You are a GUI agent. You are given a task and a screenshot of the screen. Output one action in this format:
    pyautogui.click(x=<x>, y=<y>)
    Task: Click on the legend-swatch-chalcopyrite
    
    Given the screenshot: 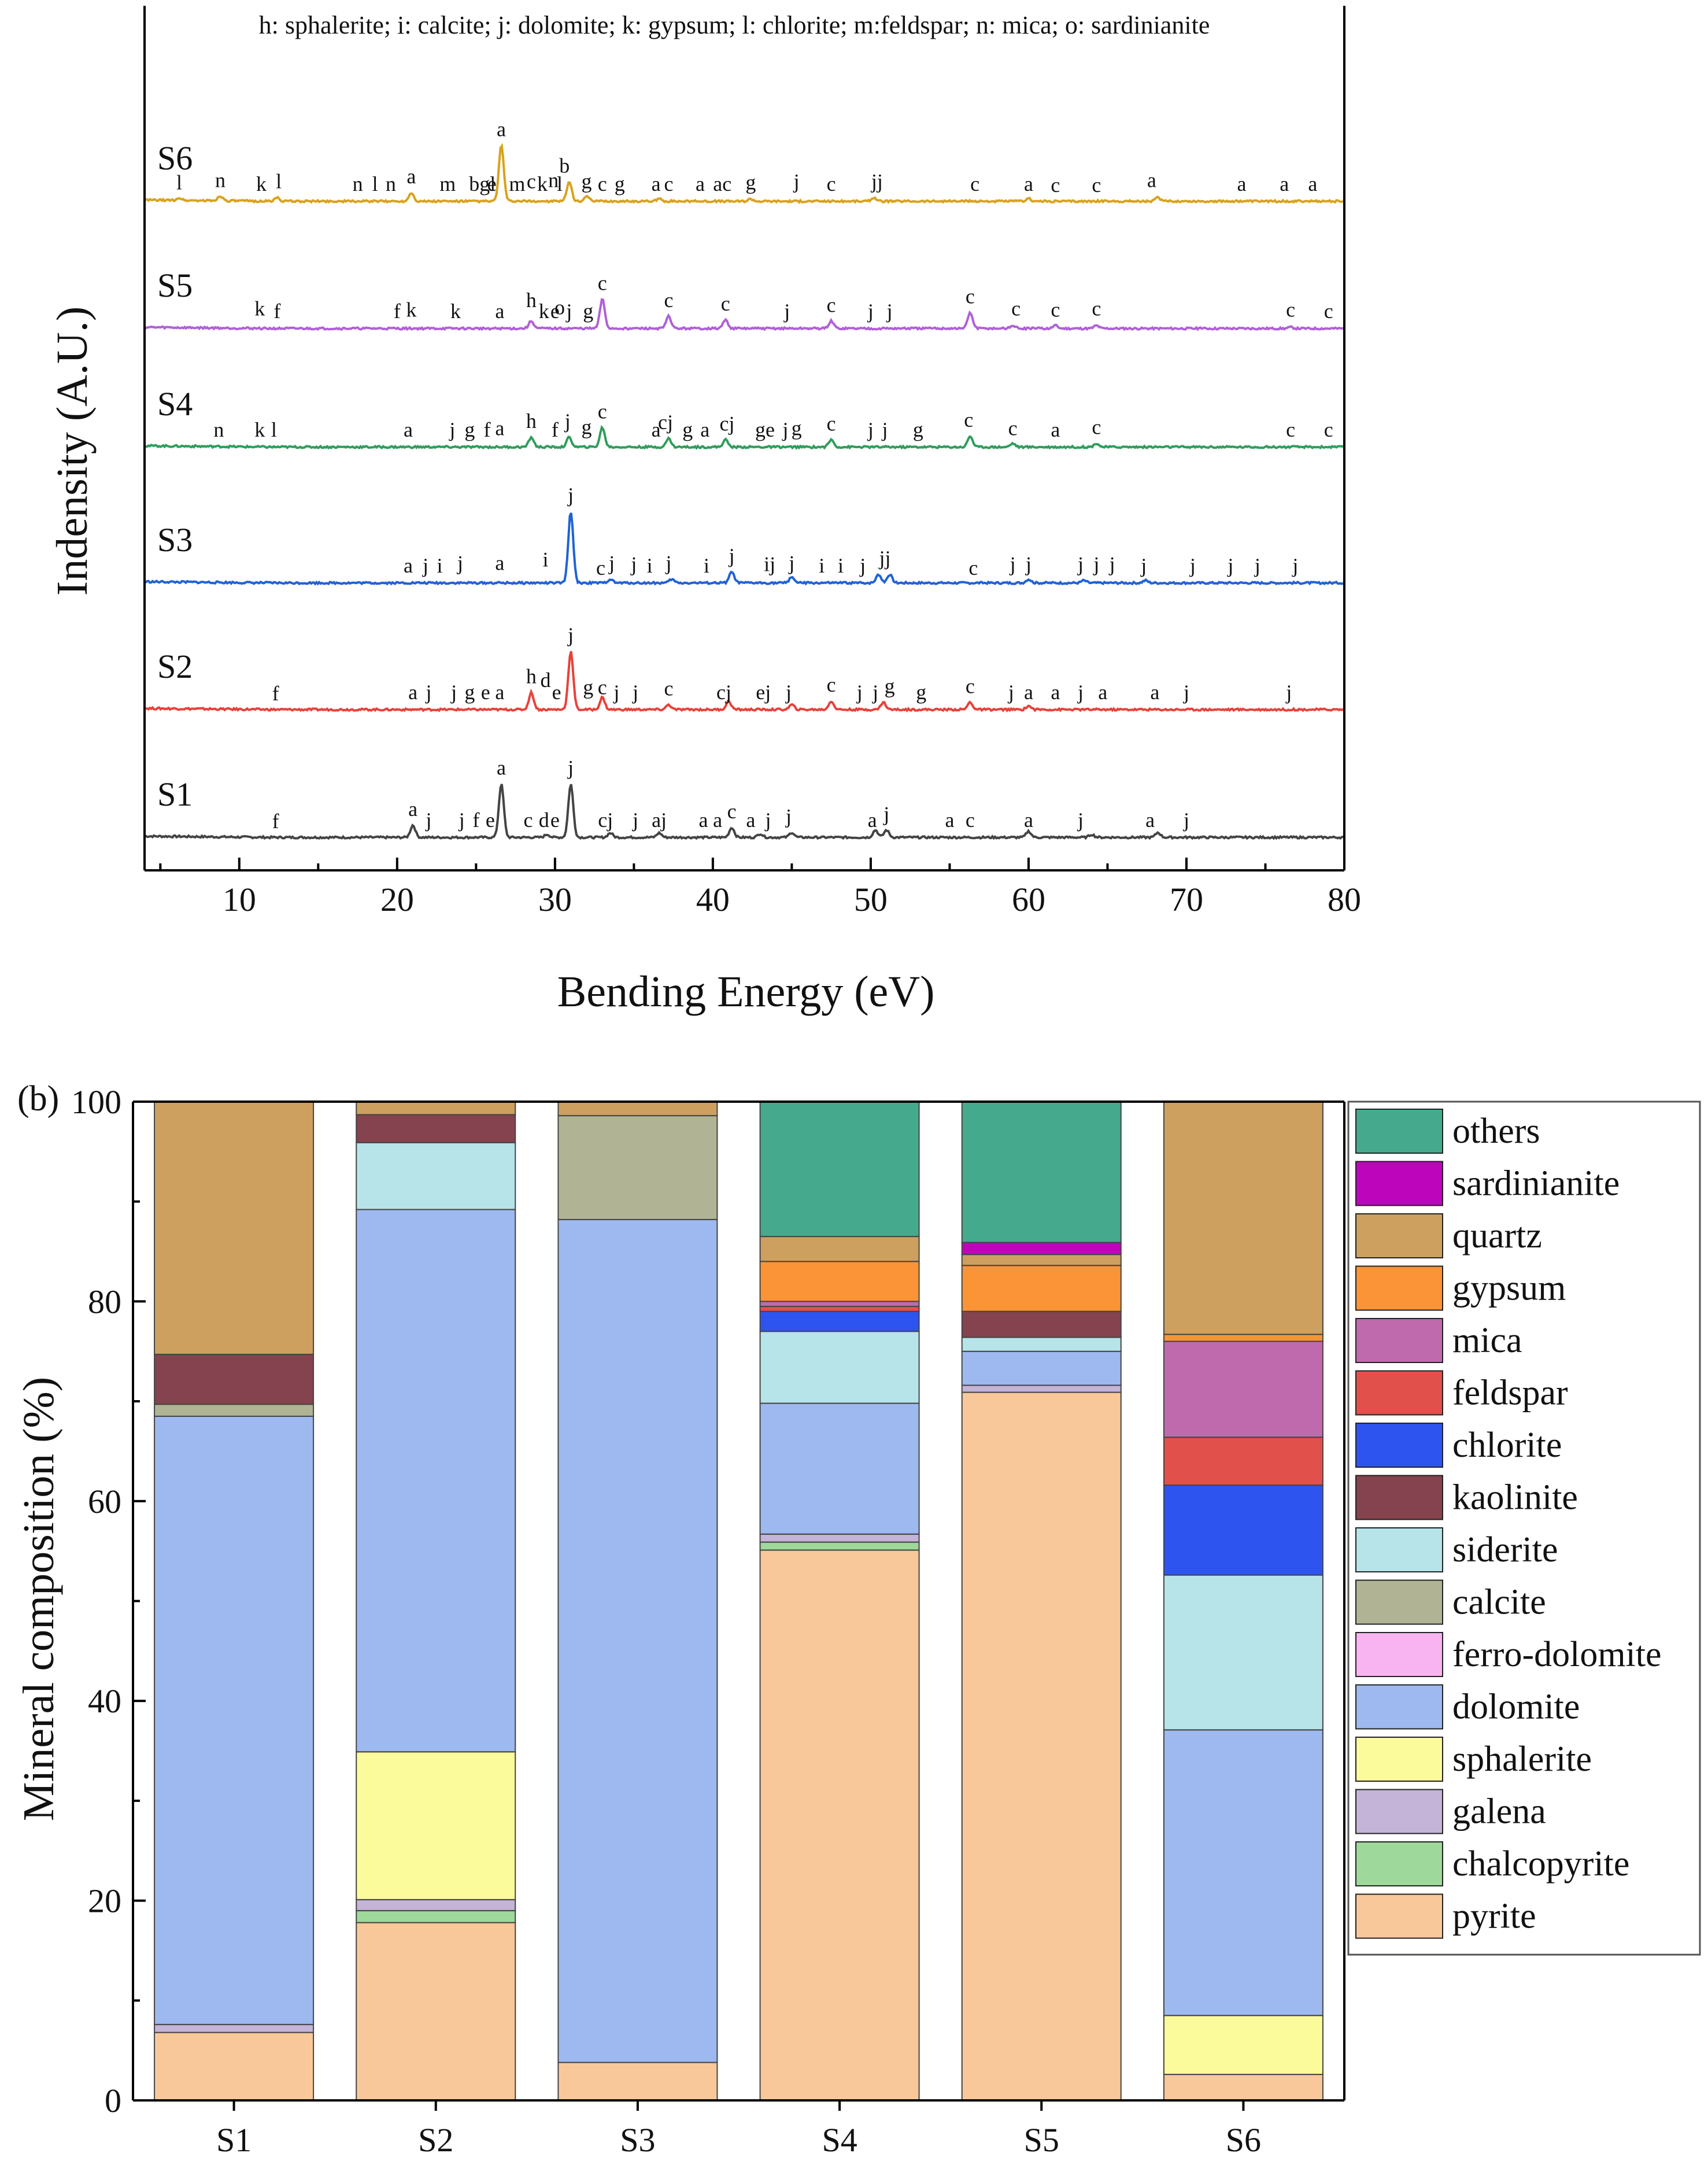 What is the action you would take?
    pyautogui.click(x=1399, y=1863)
    